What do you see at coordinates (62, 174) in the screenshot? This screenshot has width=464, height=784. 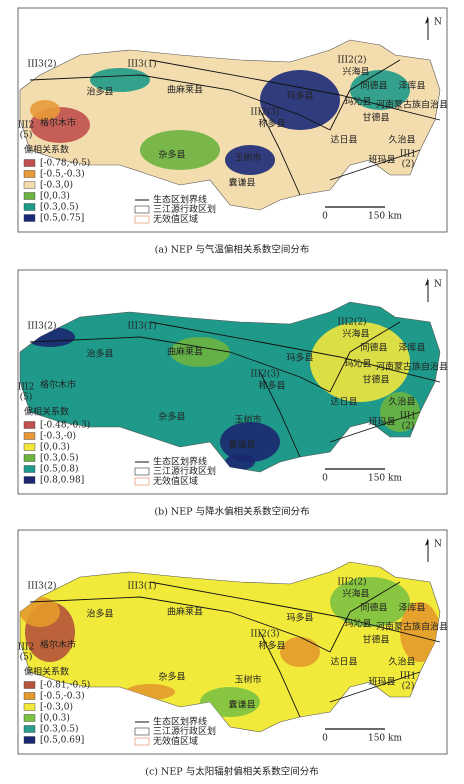 I see `legend-label: [-0.5,-0.3)` at bounding box center [62, 174].